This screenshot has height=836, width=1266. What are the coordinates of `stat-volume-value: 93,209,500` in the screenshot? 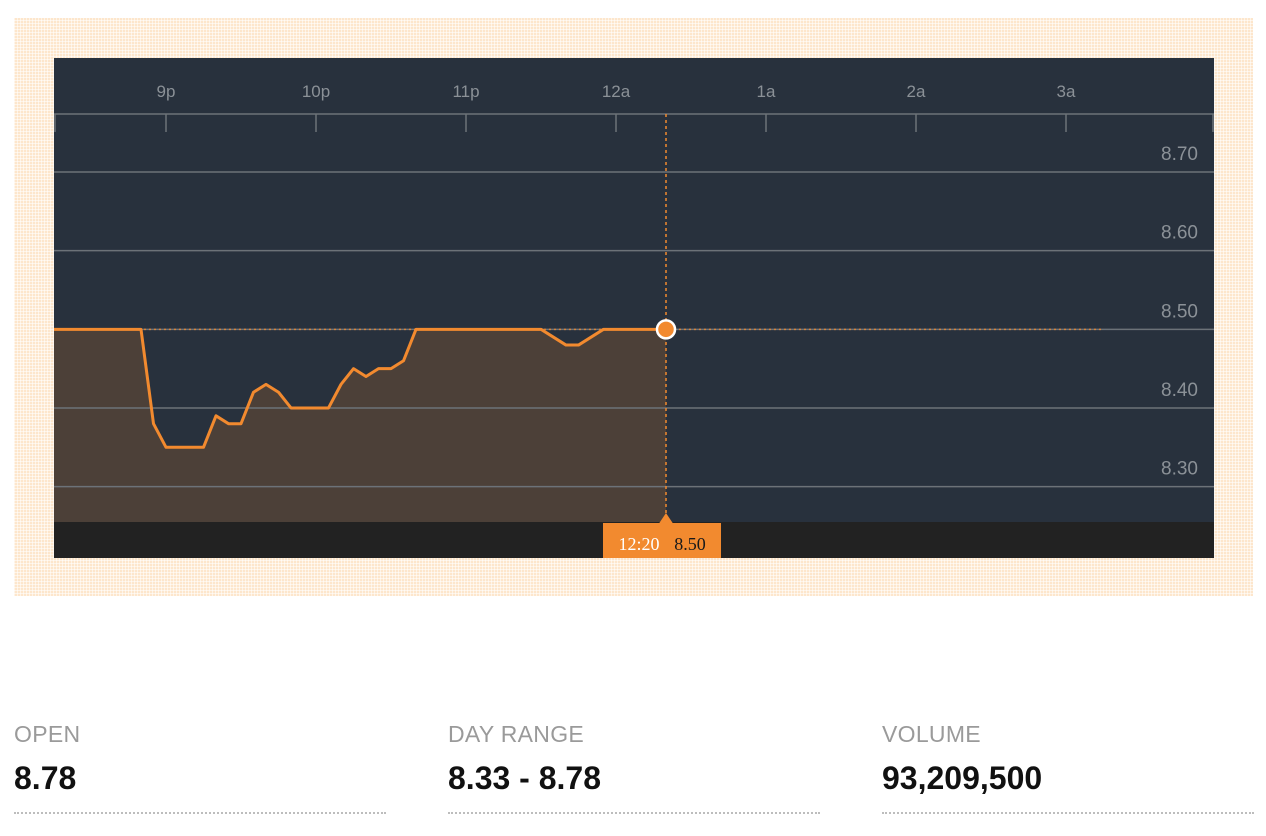 It's located at (962, 778).